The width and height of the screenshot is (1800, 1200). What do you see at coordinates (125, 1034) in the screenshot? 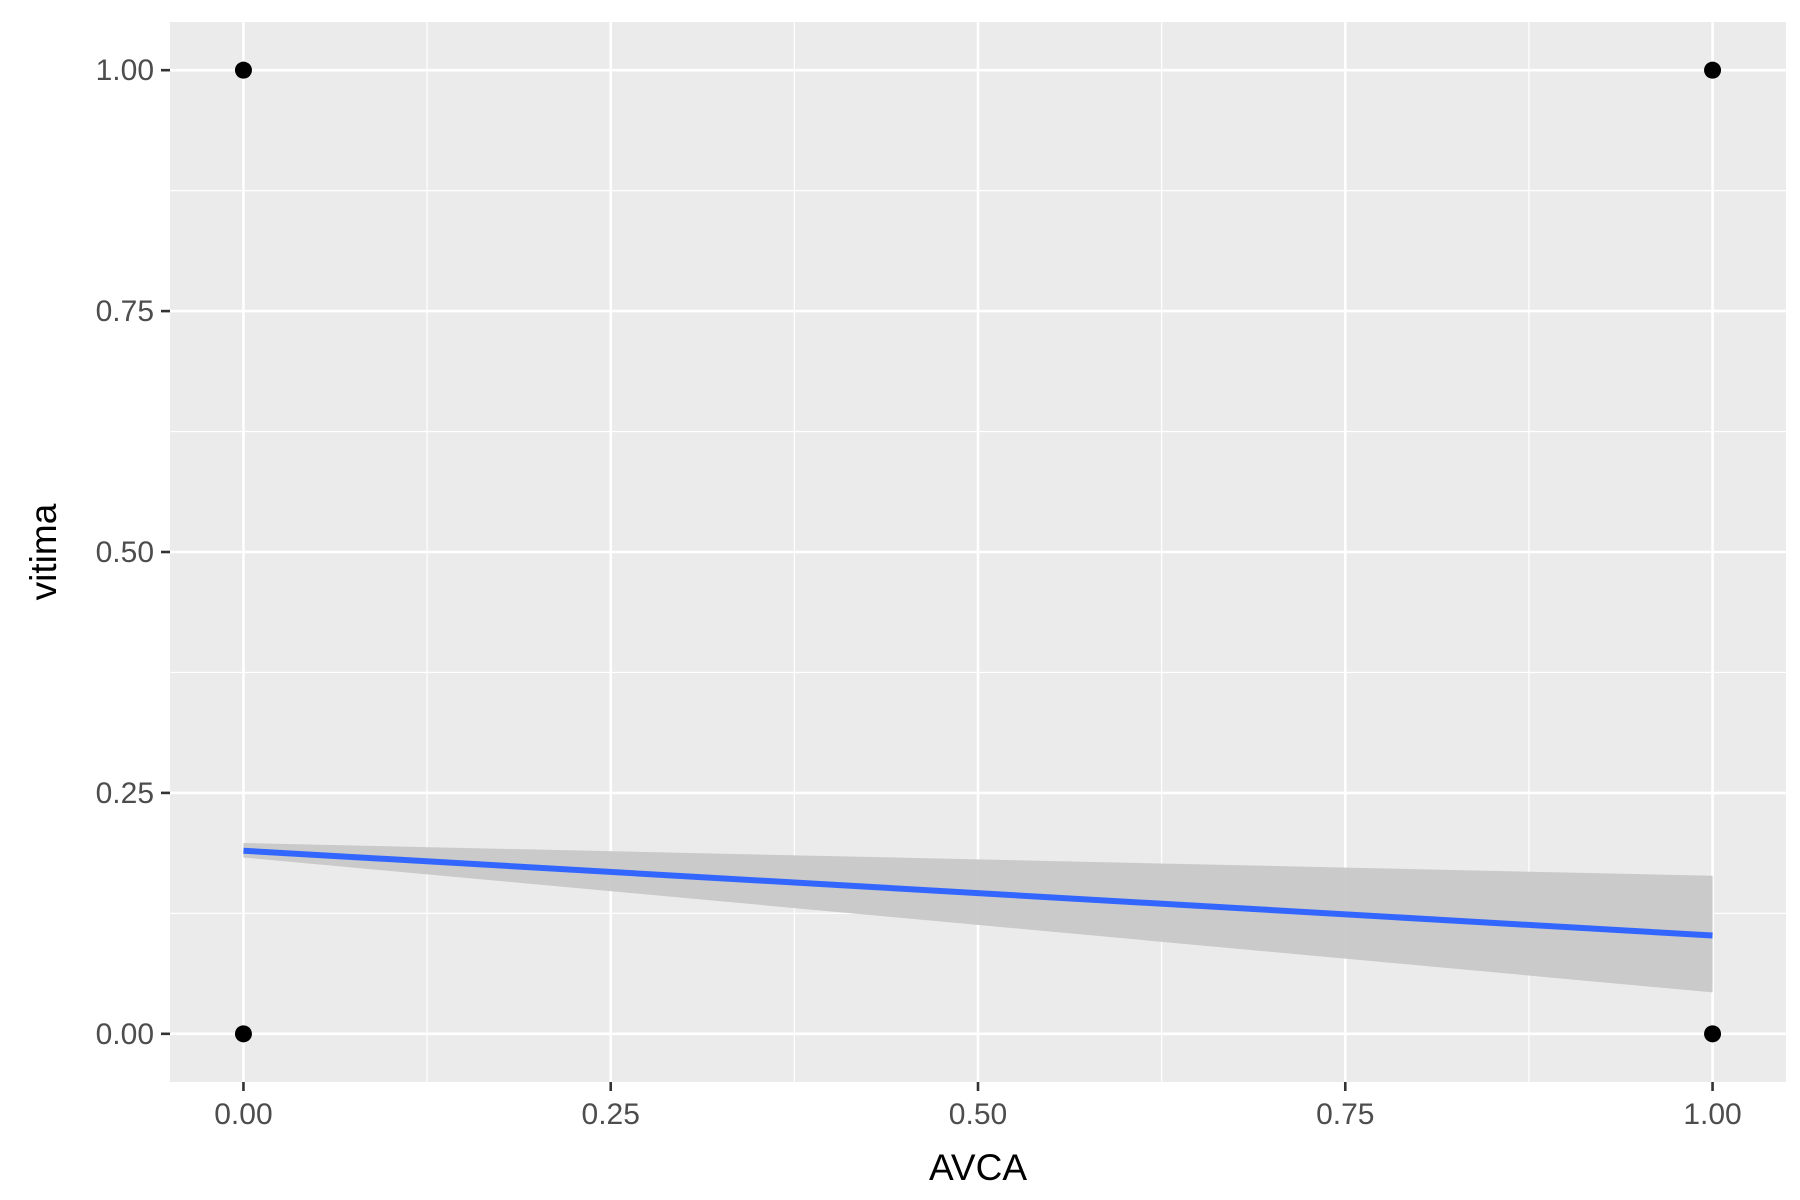
I see `y-tick-label: 0.00` at bounding box center [125, 1034].